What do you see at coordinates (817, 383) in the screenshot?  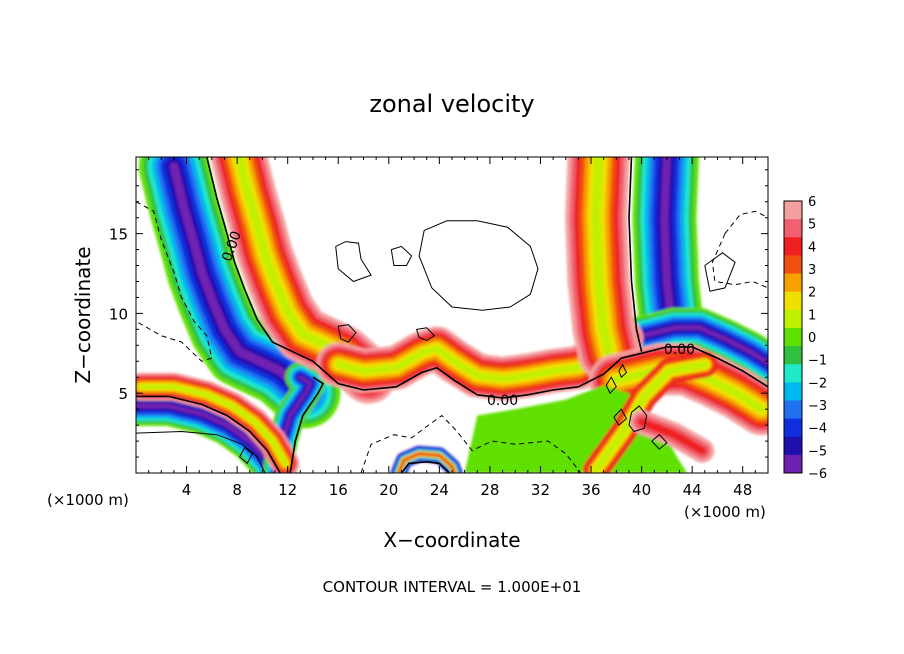 I see `colorbar-tick-label: −2` at bounding box center [817, 383].